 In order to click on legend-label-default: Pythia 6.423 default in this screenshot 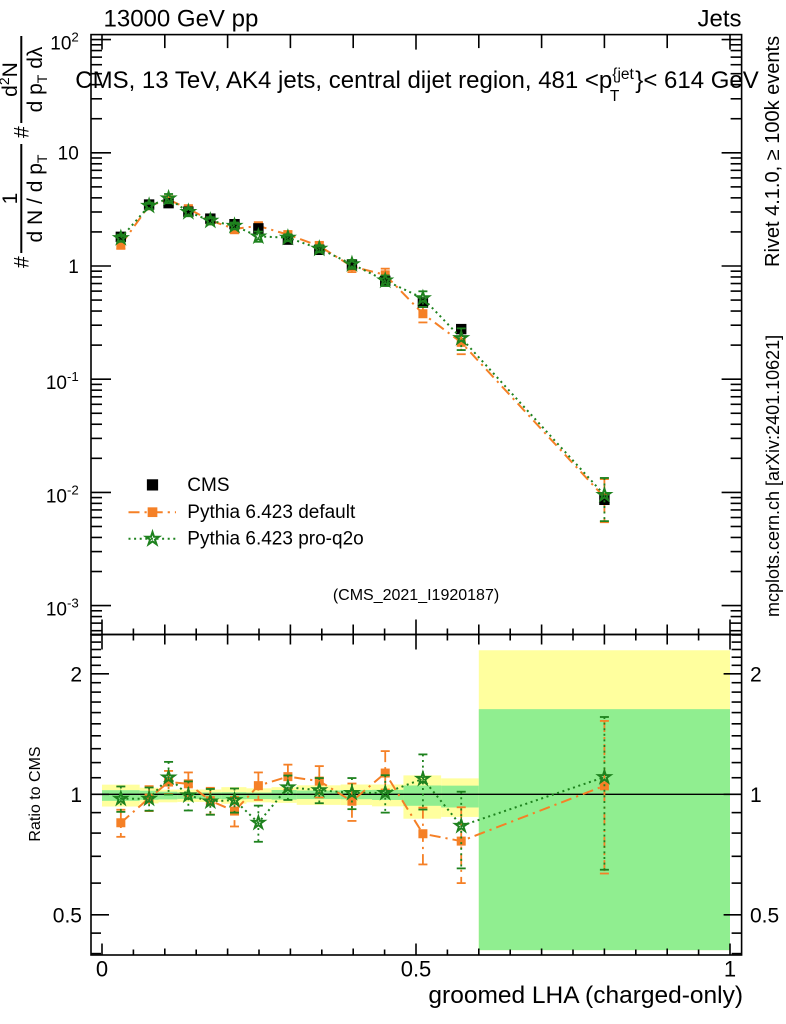, I will do `click(271, 512)`.